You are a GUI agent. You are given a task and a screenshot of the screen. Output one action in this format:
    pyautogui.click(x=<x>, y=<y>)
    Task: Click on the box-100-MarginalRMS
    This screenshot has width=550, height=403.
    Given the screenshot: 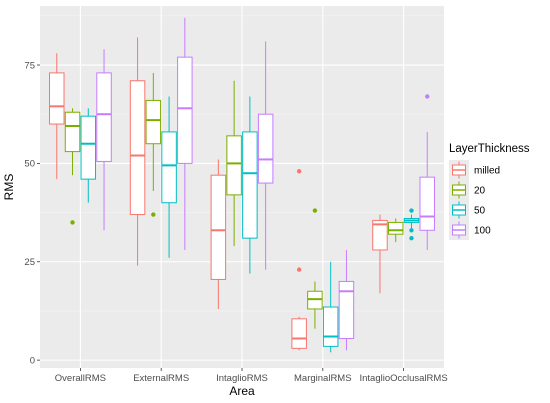 What is the action you would take?
    pyautogui.click(x=346, y=300)
    